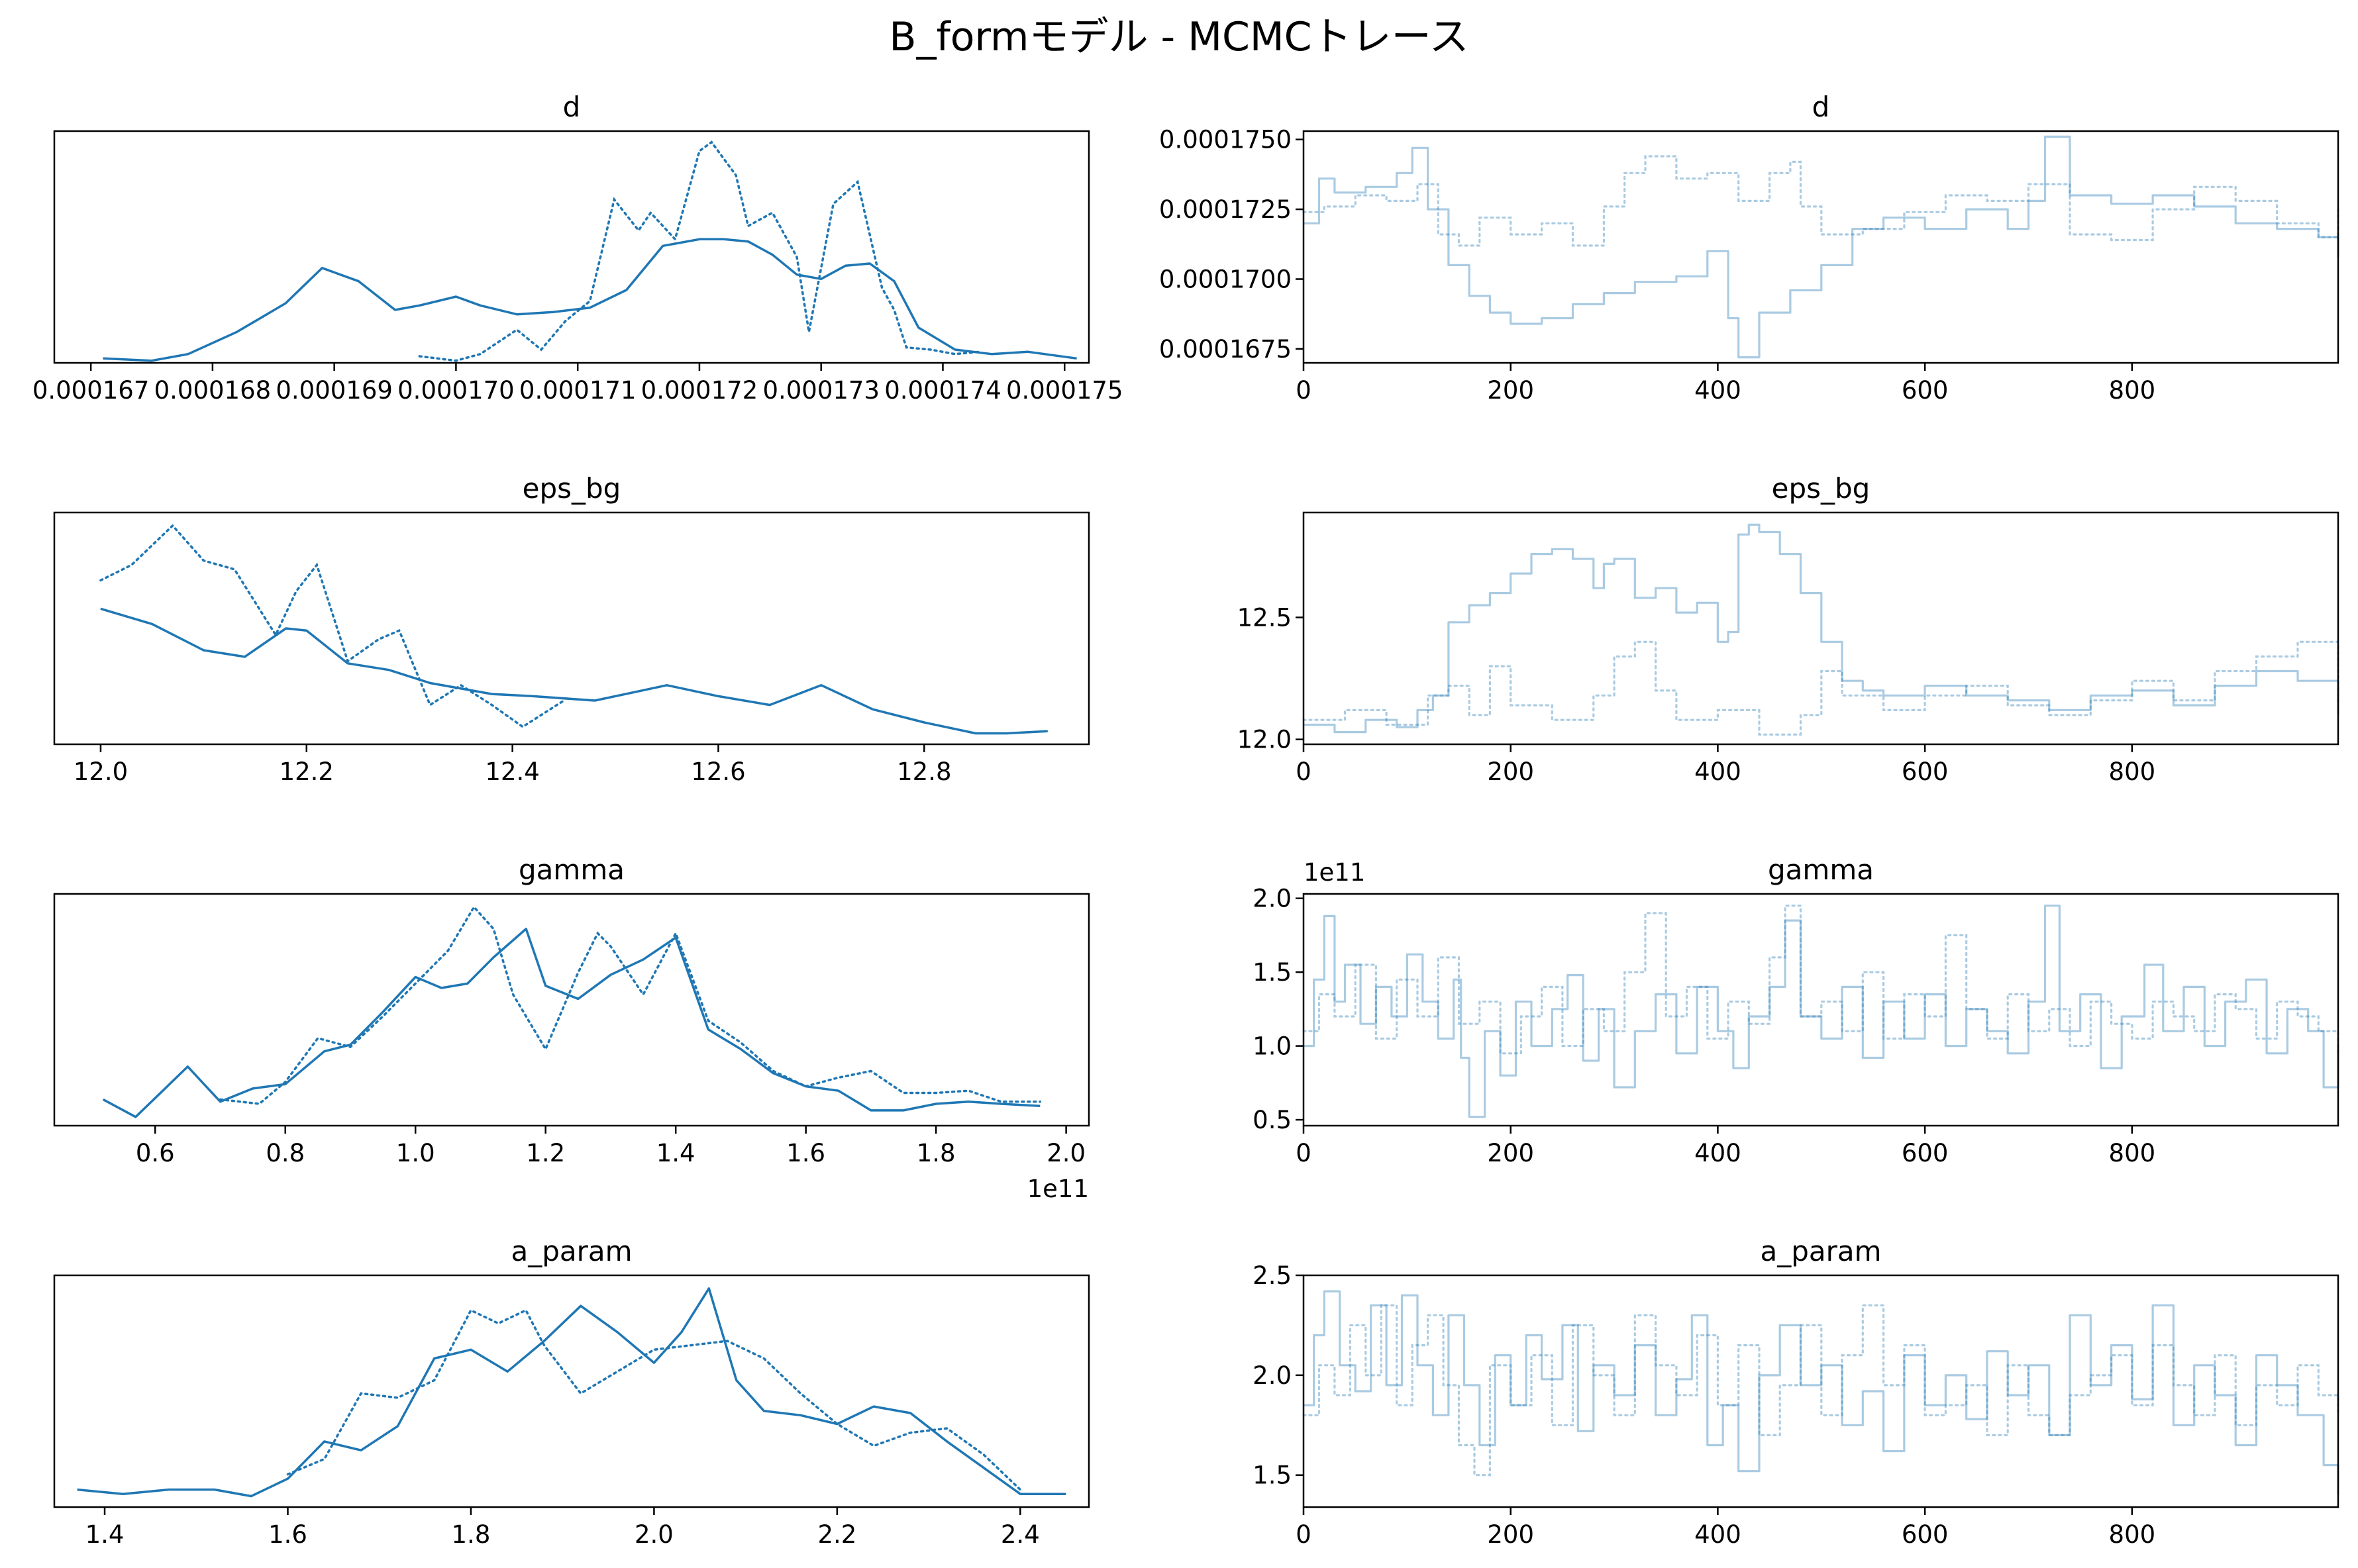 The image size is (2358, 1568). Describe the element at coordinates (1717, 1153) in the screenshot. I see `gamma-trace-xtick-label: 400` at that location.